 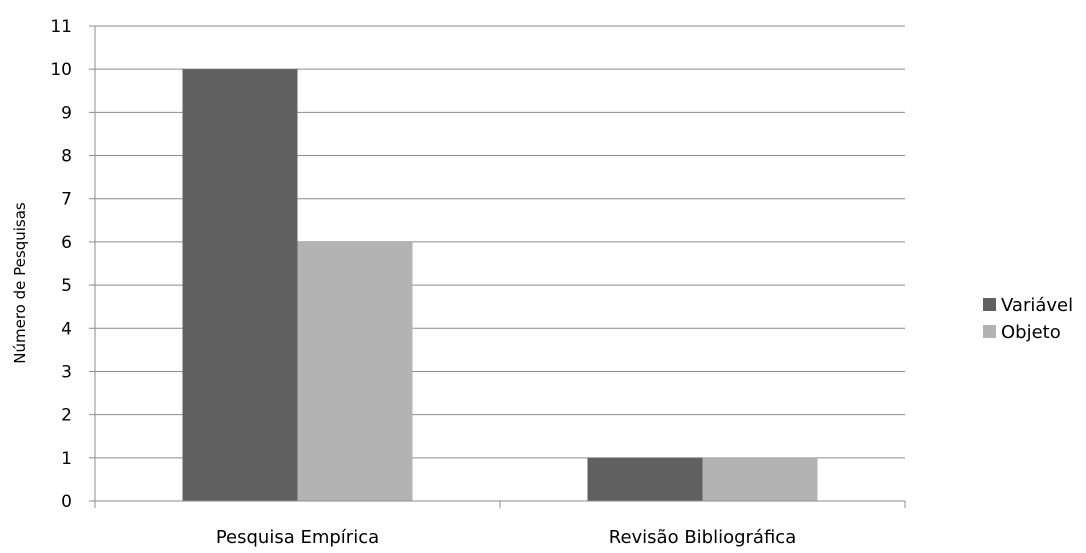 I want to click on y-tick-label: 10, so click(x=61, y=70).